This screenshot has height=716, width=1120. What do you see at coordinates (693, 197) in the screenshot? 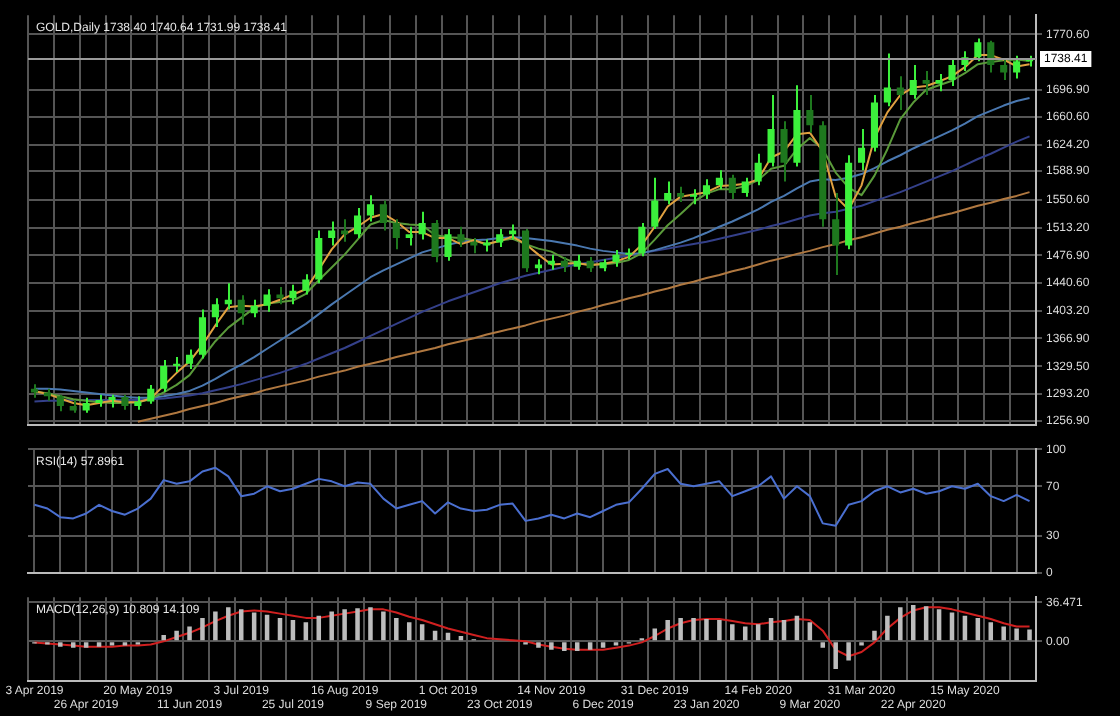
I see `candlestick` at bounding box center [693, 197].